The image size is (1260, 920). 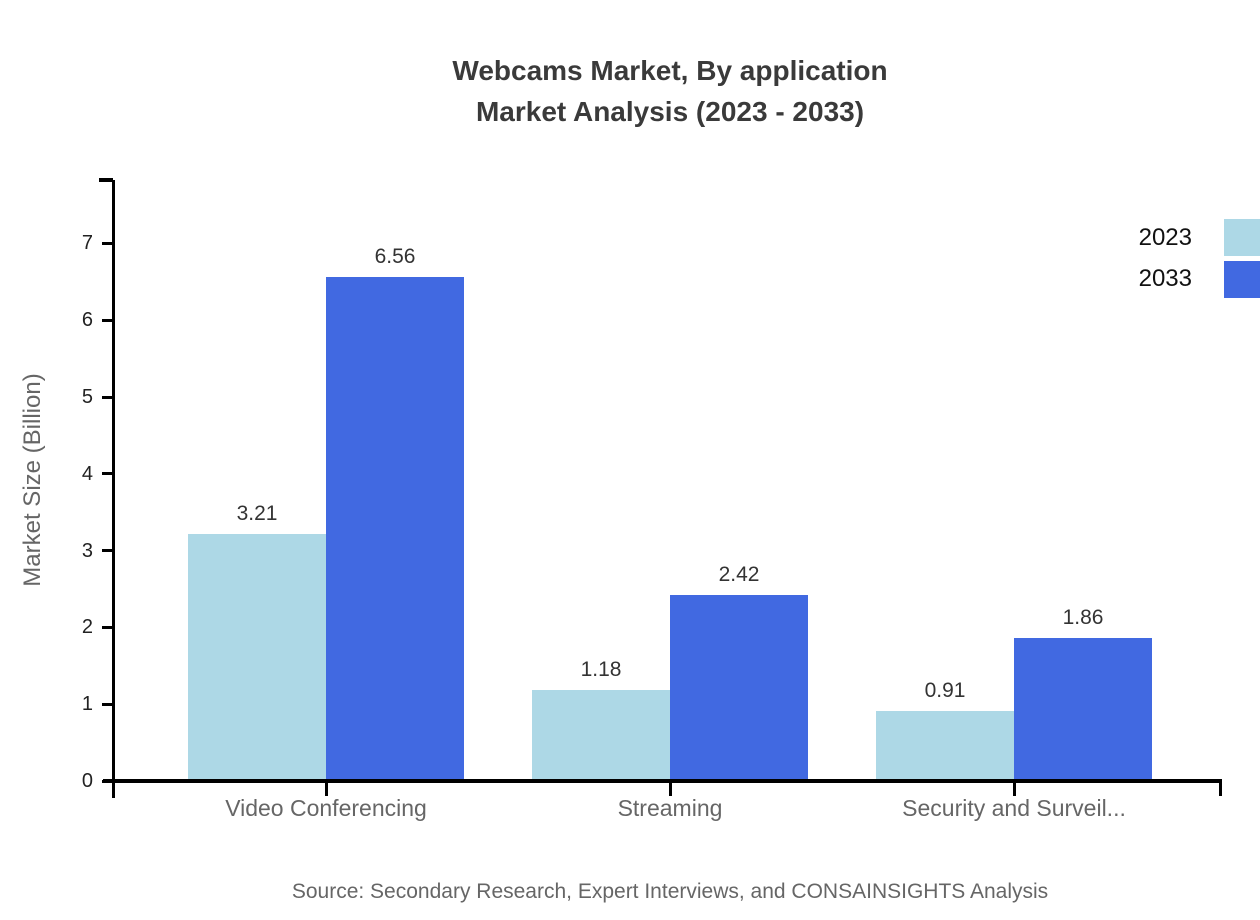 I want to click on bar-value-2033-2: 1.86, so click(x=1083, y=617).